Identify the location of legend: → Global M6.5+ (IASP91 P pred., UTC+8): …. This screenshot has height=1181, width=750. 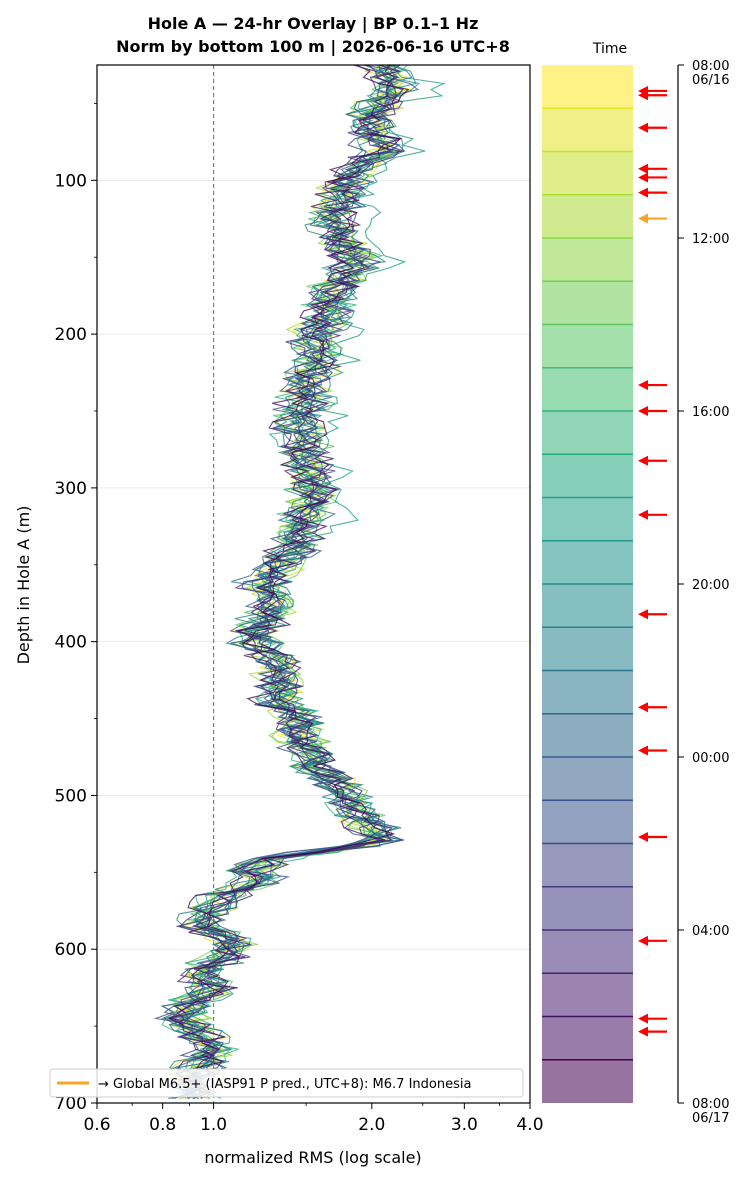
(286, 1083).